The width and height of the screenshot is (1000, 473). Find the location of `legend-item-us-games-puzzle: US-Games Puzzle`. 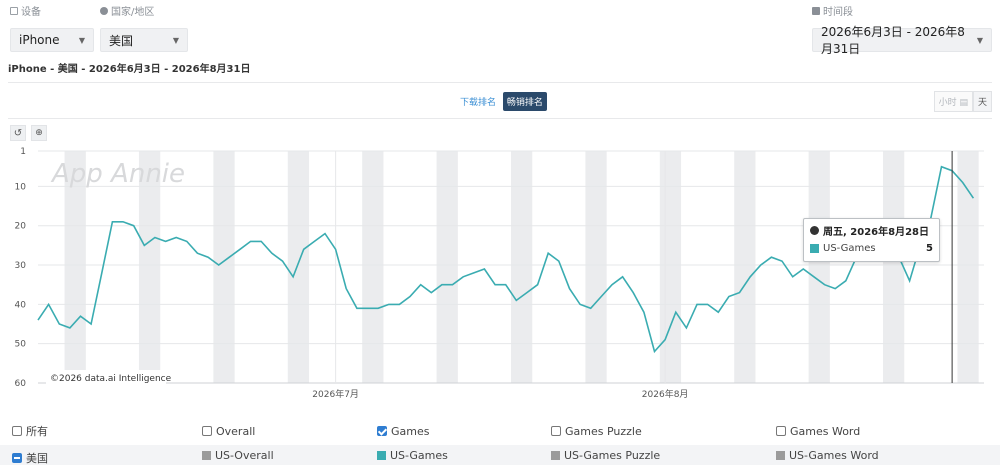

legend-item-us-games-puzzle: US-Games Puzzle is located at coordinates (605, 455).